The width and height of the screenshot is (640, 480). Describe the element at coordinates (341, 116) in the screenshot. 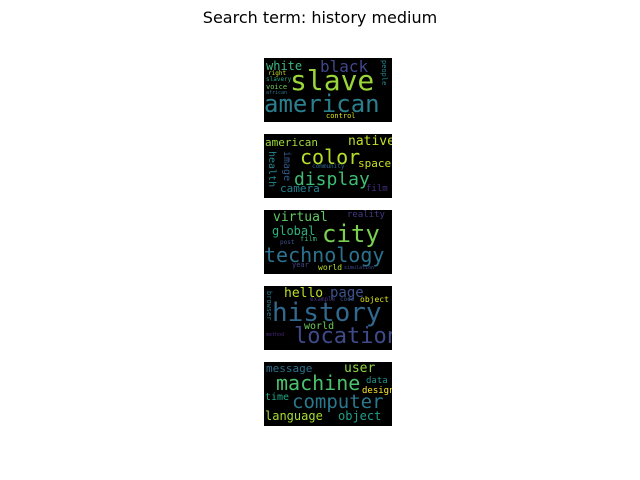

I see `cloud-word: control` at that location.